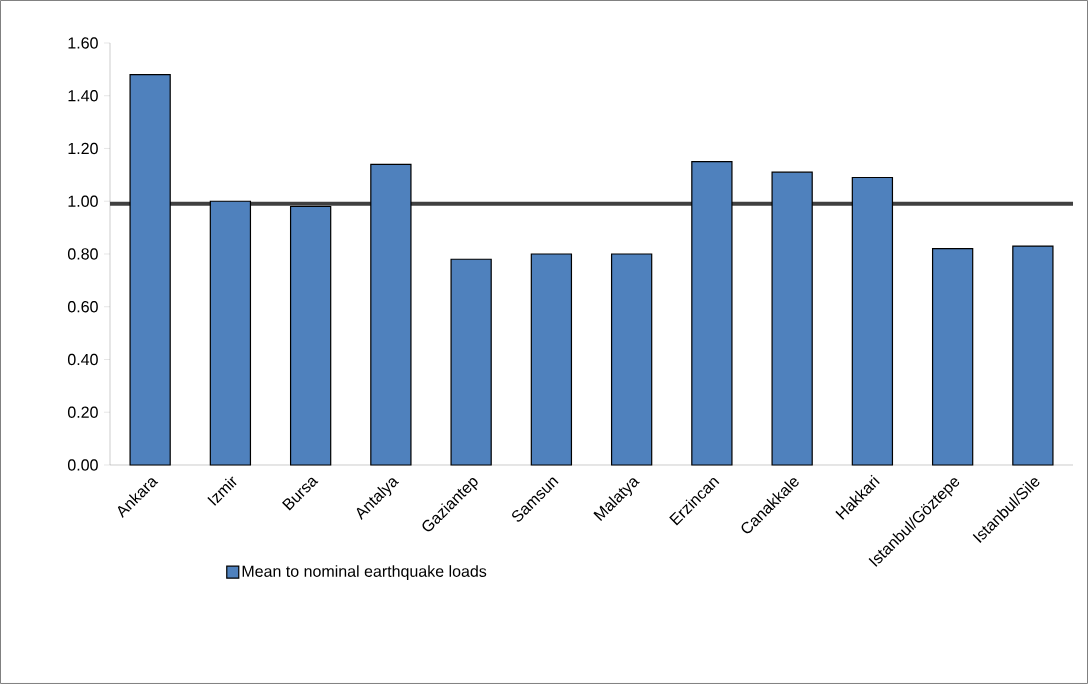 The height and width of the screenshot is (684, 1088). What do you see at coordinates (364, 573) in the screenshot?
I see `legend-label: Mean to nominal earthquake loads` at bounding box center [364, 573].